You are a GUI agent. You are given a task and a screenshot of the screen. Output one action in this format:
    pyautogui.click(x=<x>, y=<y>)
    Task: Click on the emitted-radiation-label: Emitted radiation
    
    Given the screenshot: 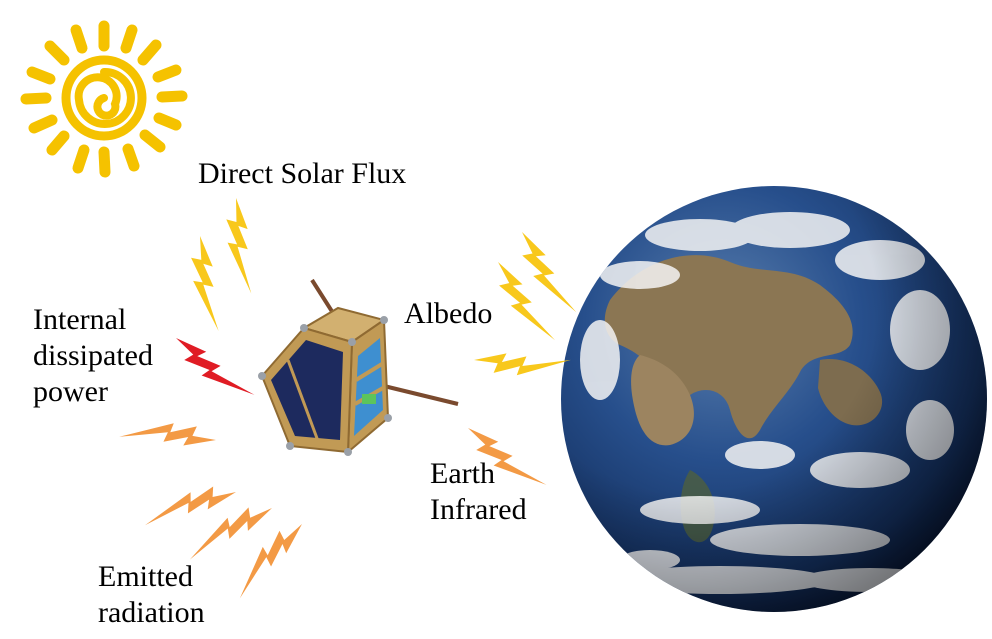 What is the action you would take?
    pyautogui.click(x=151, y=595)
    